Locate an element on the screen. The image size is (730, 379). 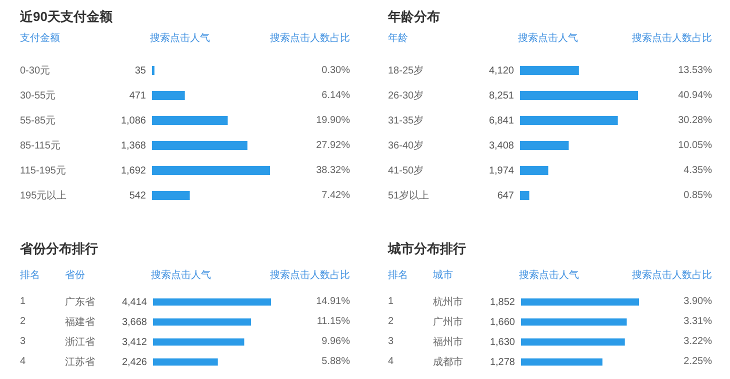
data-label: 1,630 is located at coordinates (503, 342).